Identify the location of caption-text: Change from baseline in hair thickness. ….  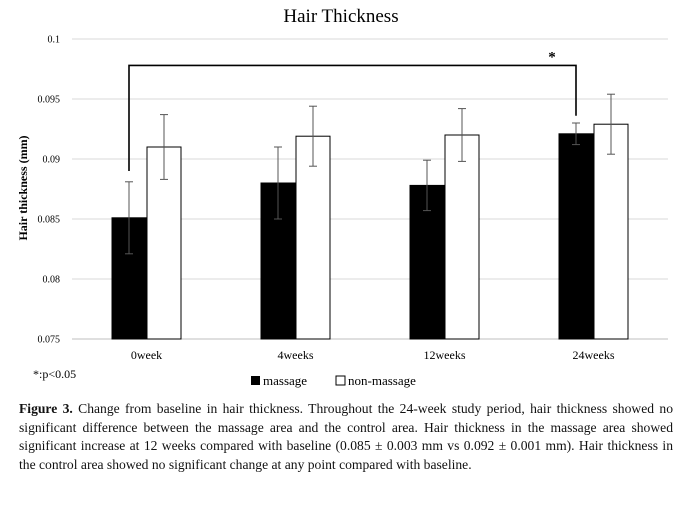
(346, 436).